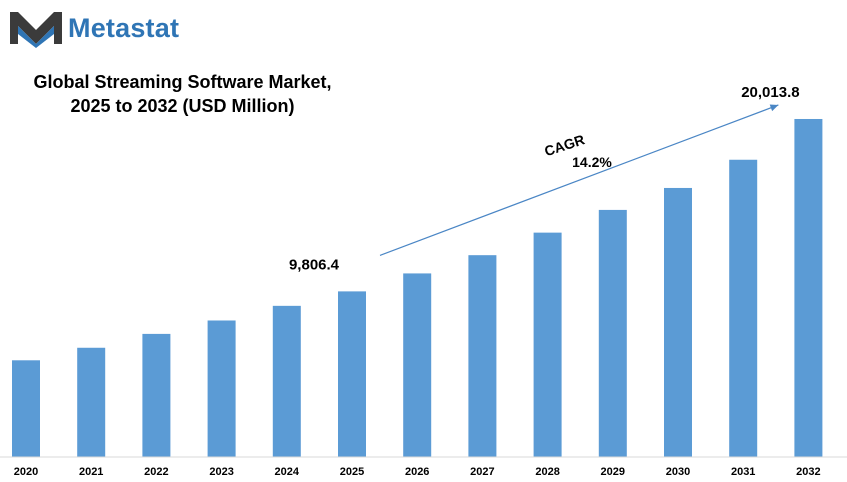  I want to click on x-tick-label-2023: 2023, so click(221, 472).